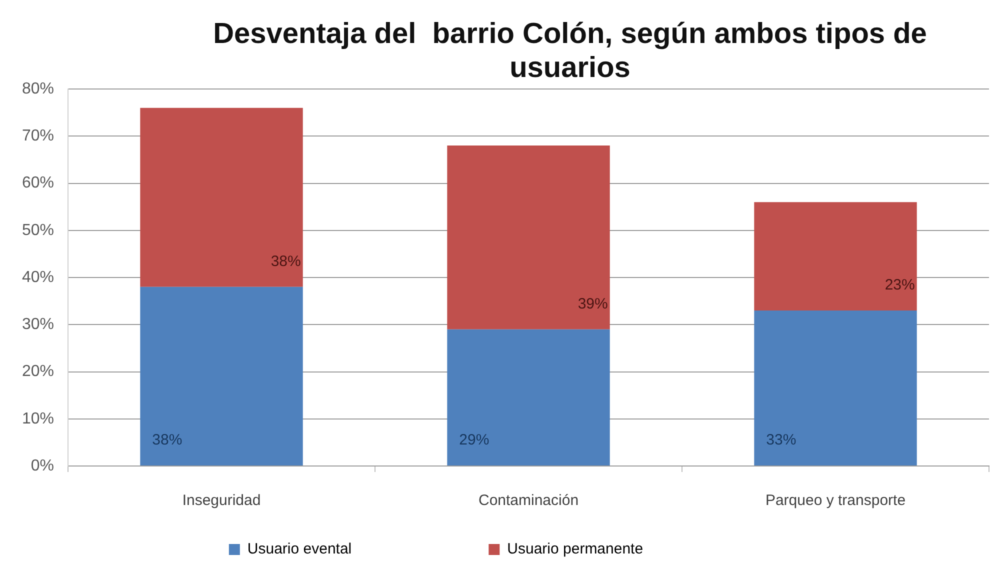 Image resolution: width=997 pixels, height=569 pixels. I want to click on x-tick-label: Parqueo y transporte, so click(835, 501).